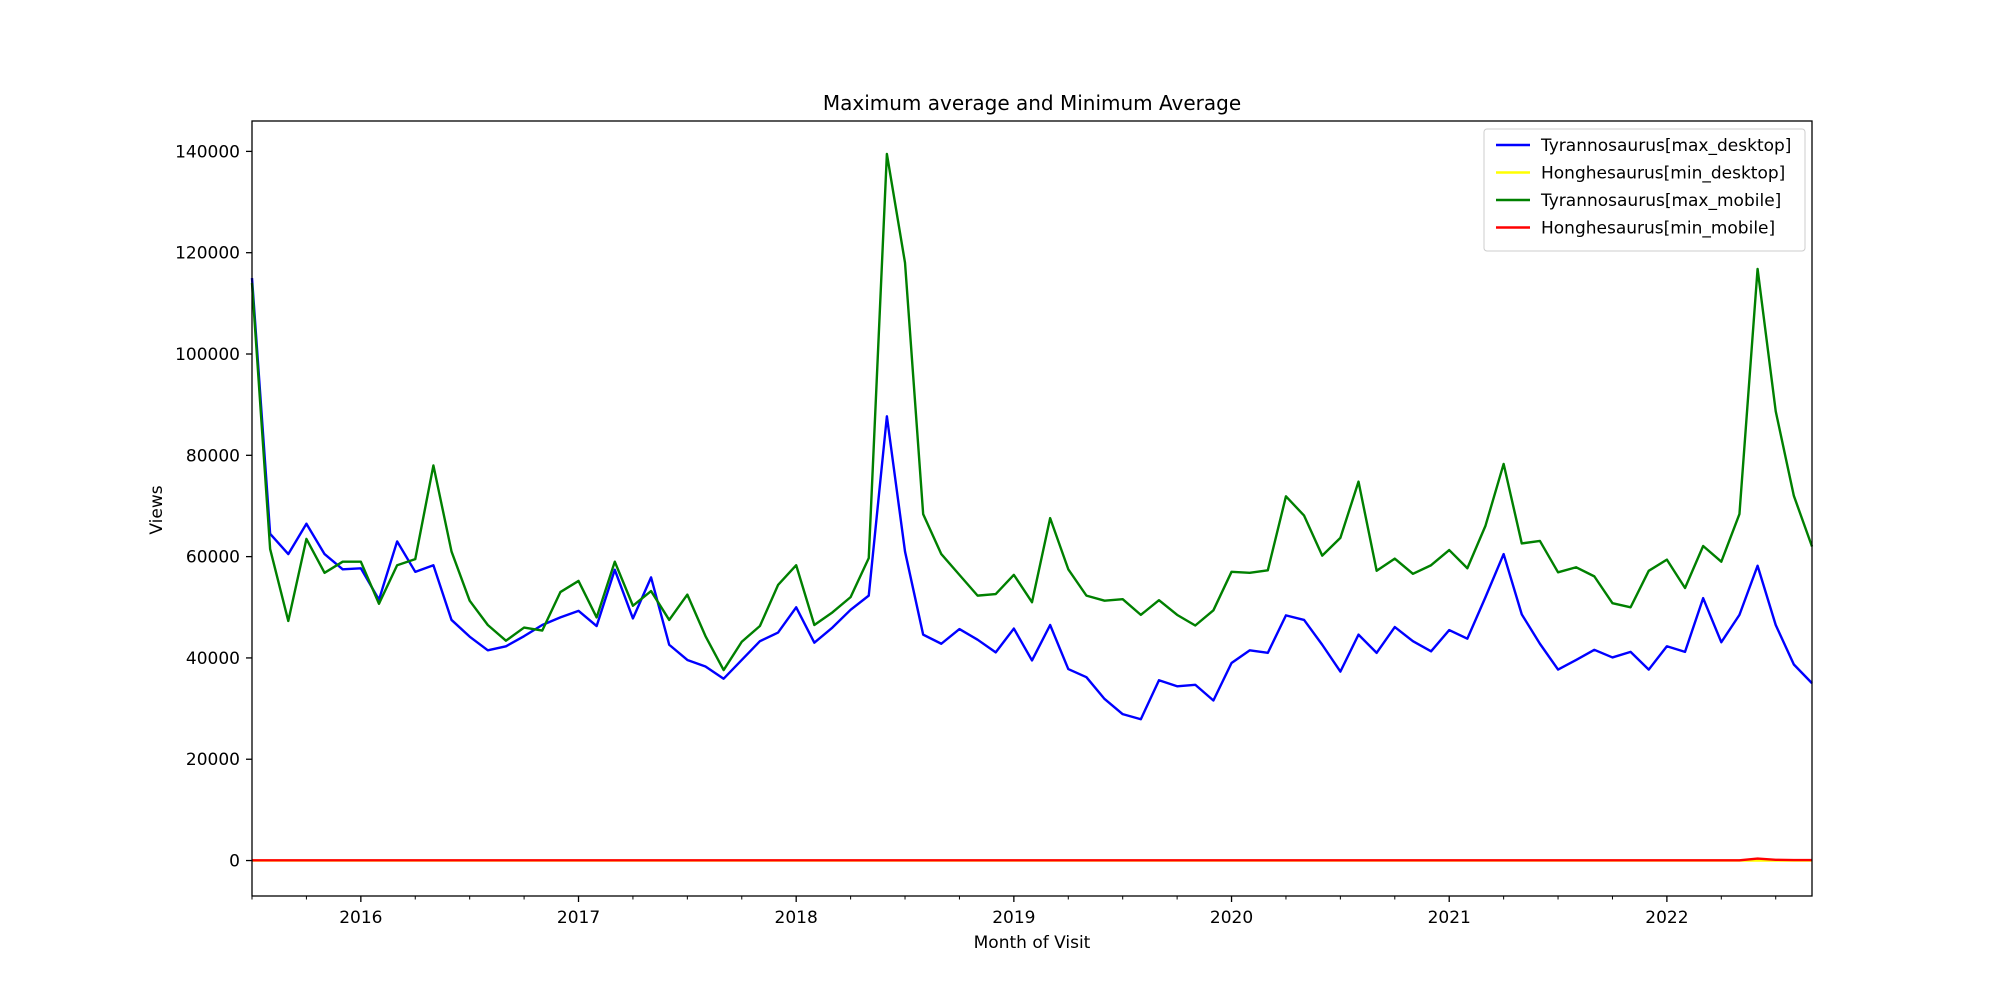 The image size is (2000, 1000). I want to click on x-tick-label: 2018, so click(796, 918).